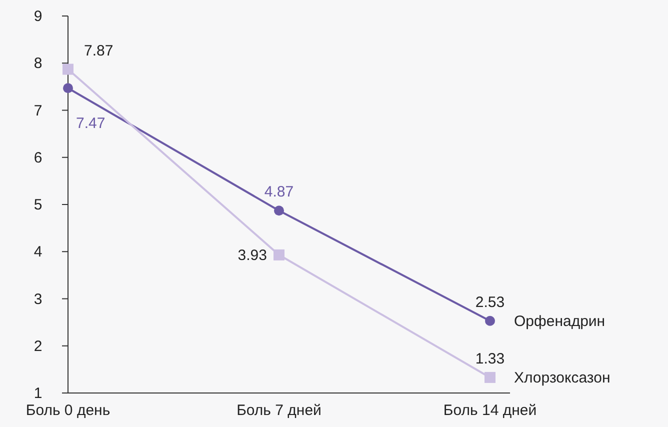  Describe the element at coordinates (562, 377) in the screenshot. I see `series-label: Хлорзоксазон` at that location.